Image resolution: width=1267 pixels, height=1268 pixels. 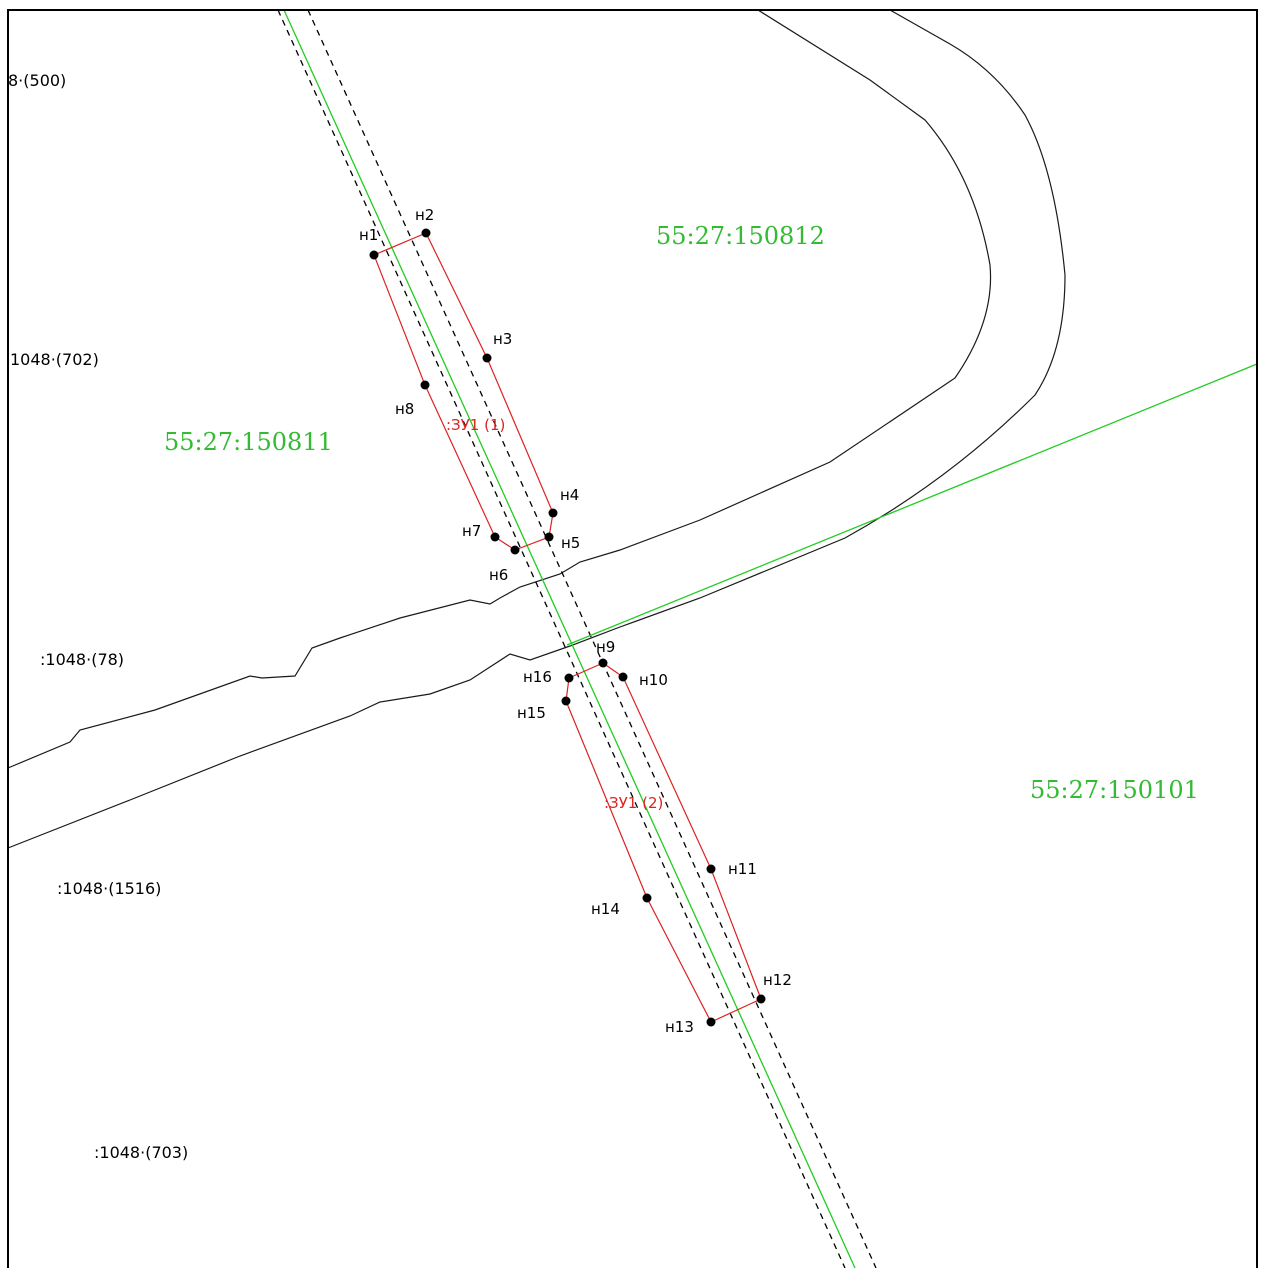 What do you see at coordinates (502, 339) in the screenshot?
I see `vertex-label-n3: н3` at bounding box center [502, 339].